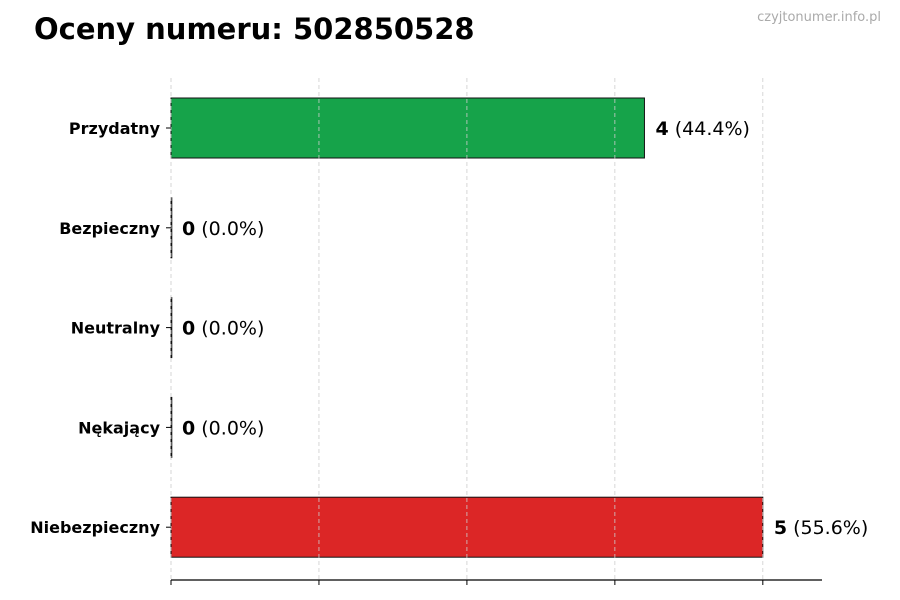 Image resolution: width=900 pixels, height=600 pixels. I want to click on category-label-2: Neutralny, so click(116, 328).